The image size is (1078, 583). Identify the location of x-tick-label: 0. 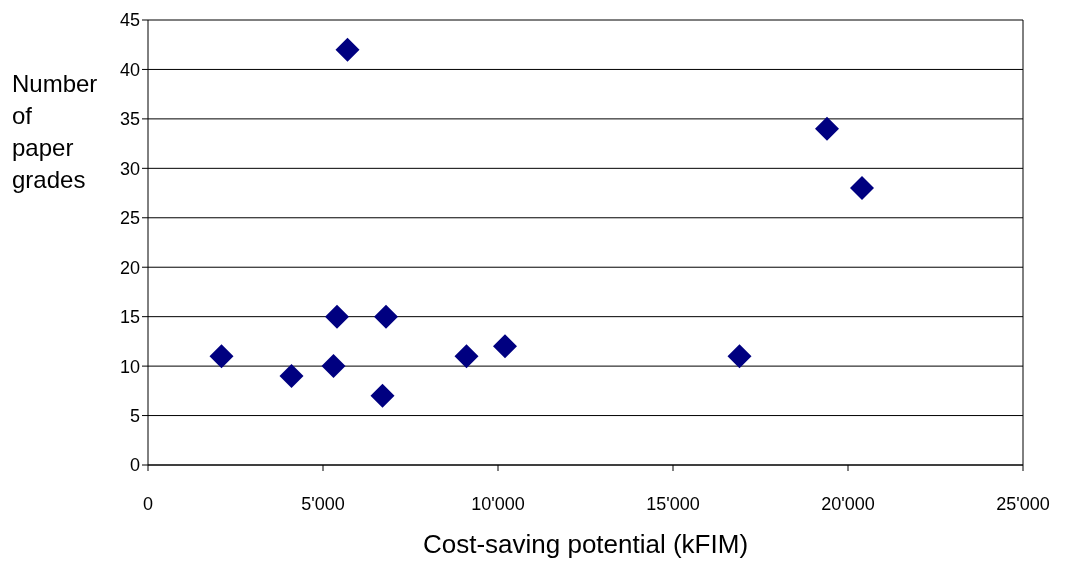
(148, 503).